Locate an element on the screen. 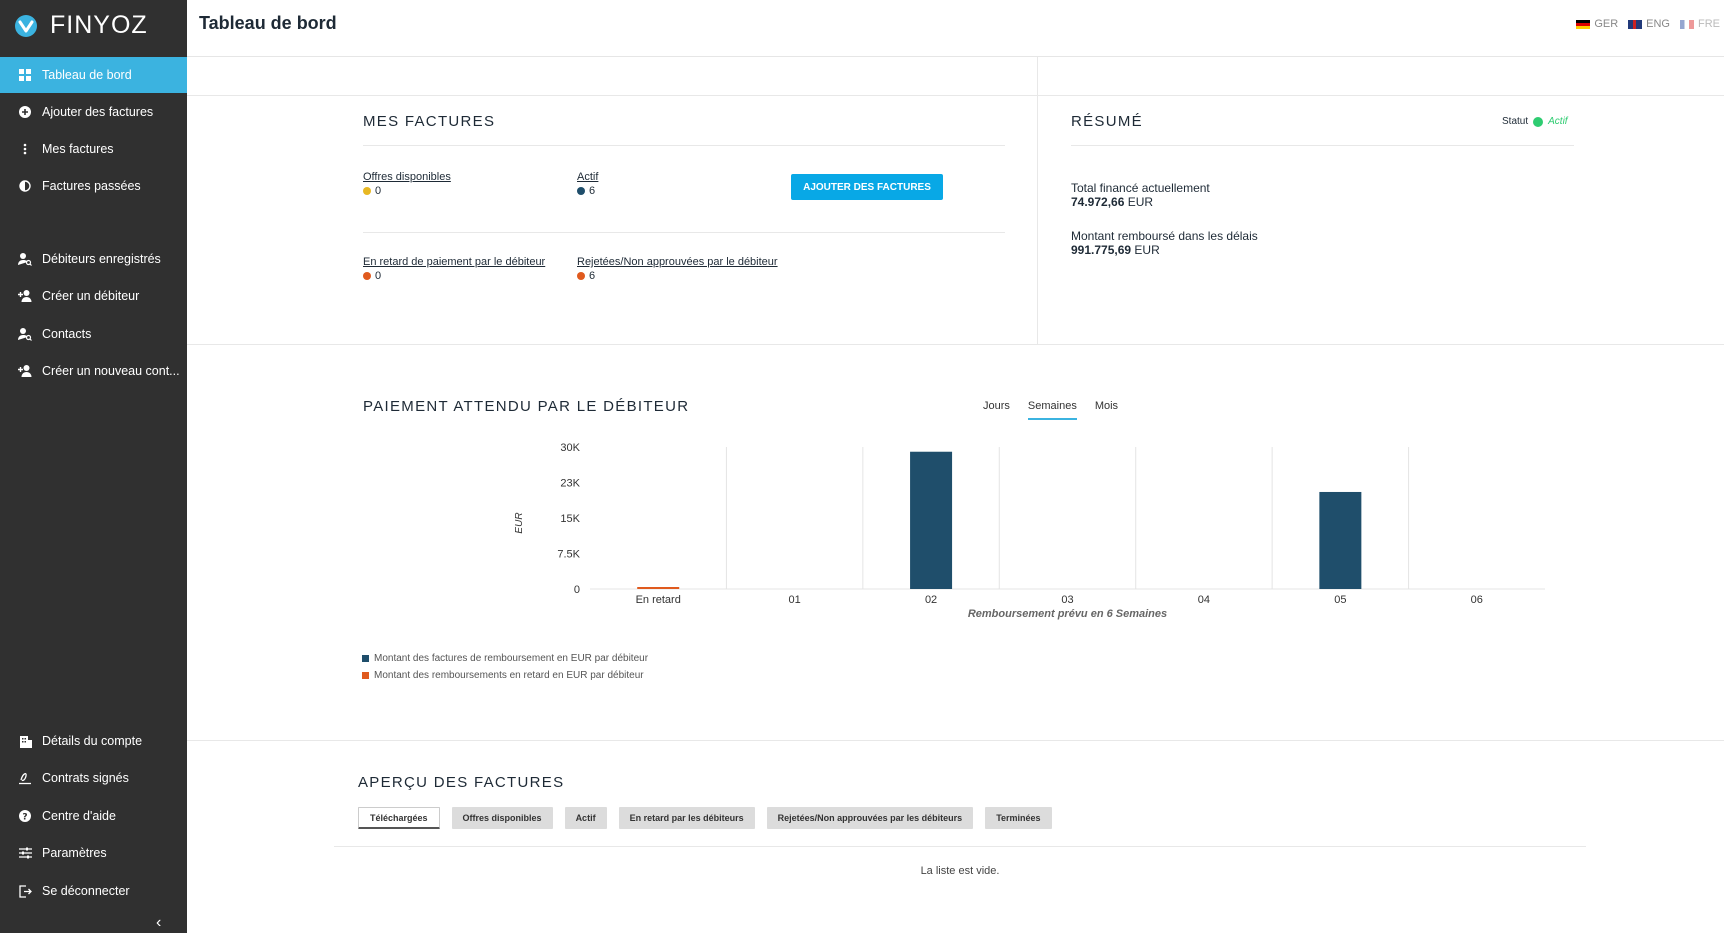 The height and width of the screenshot is (933, 1724). sidebar-item-help-center: ? Centre d'aide is located at coordinates (93, 816).